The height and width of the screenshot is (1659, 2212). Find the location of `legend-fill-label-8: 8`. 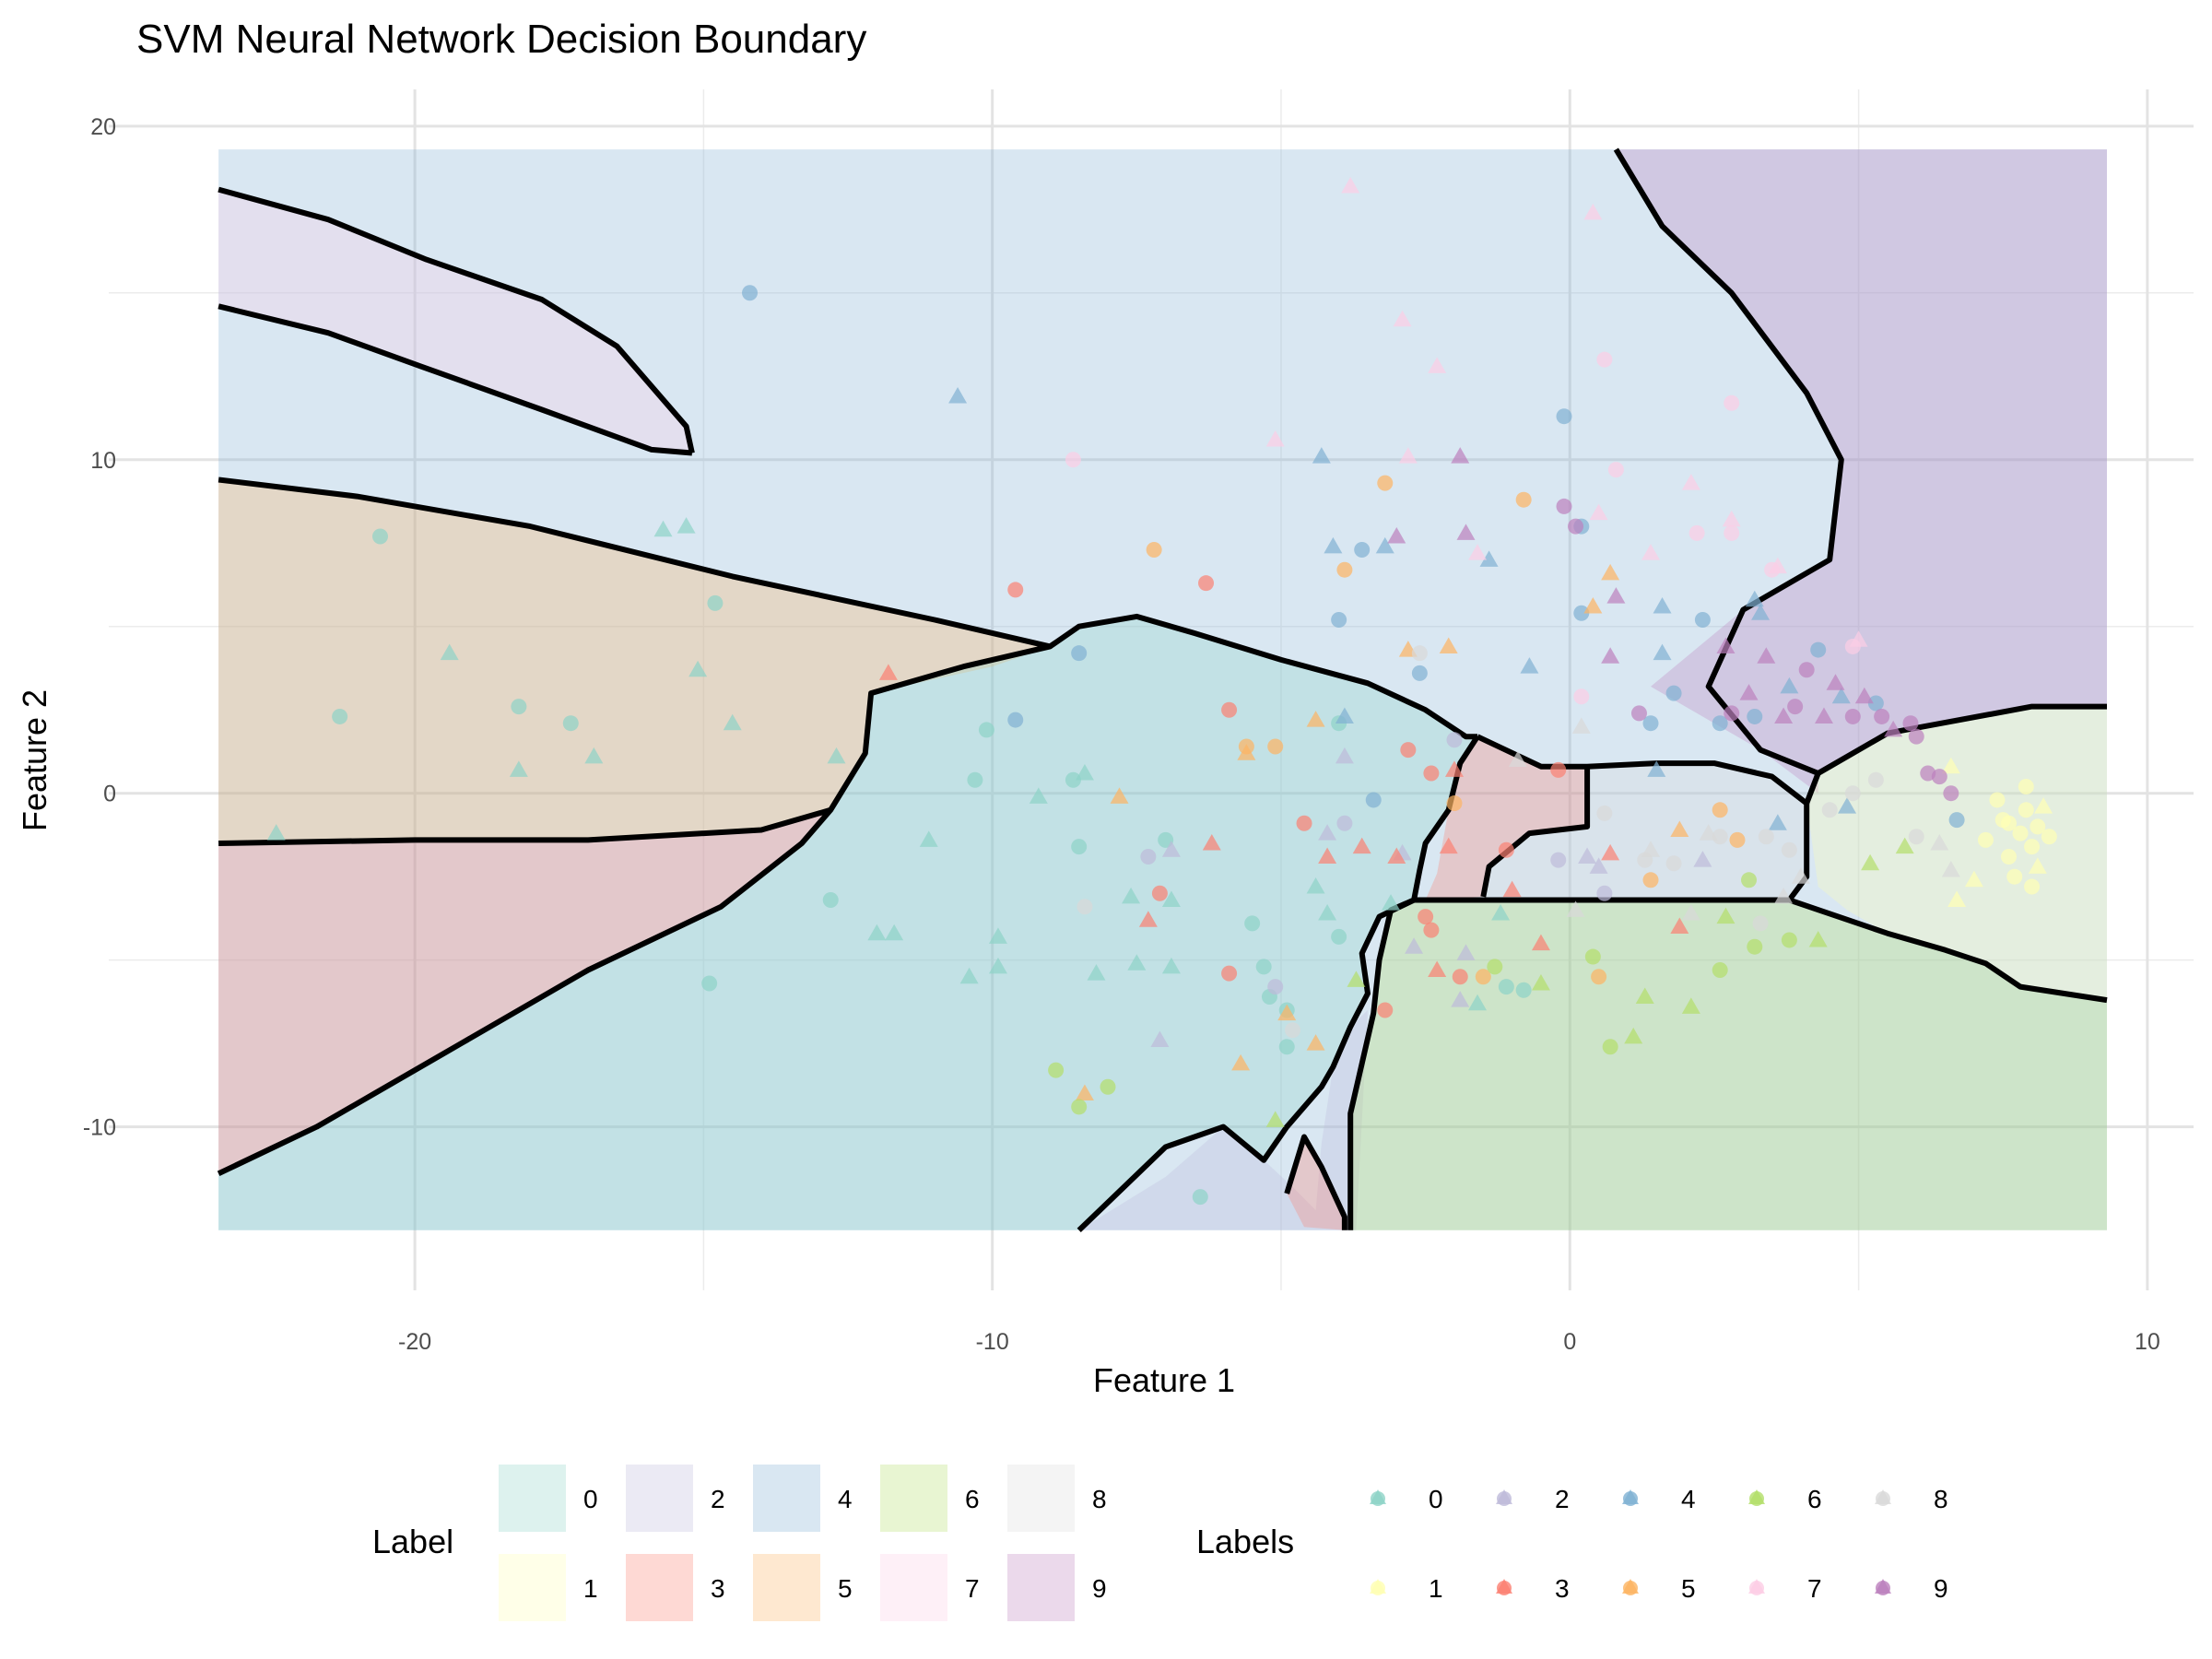

legend-fill-label-8: 8 is located at coordinates (1099, 1499).